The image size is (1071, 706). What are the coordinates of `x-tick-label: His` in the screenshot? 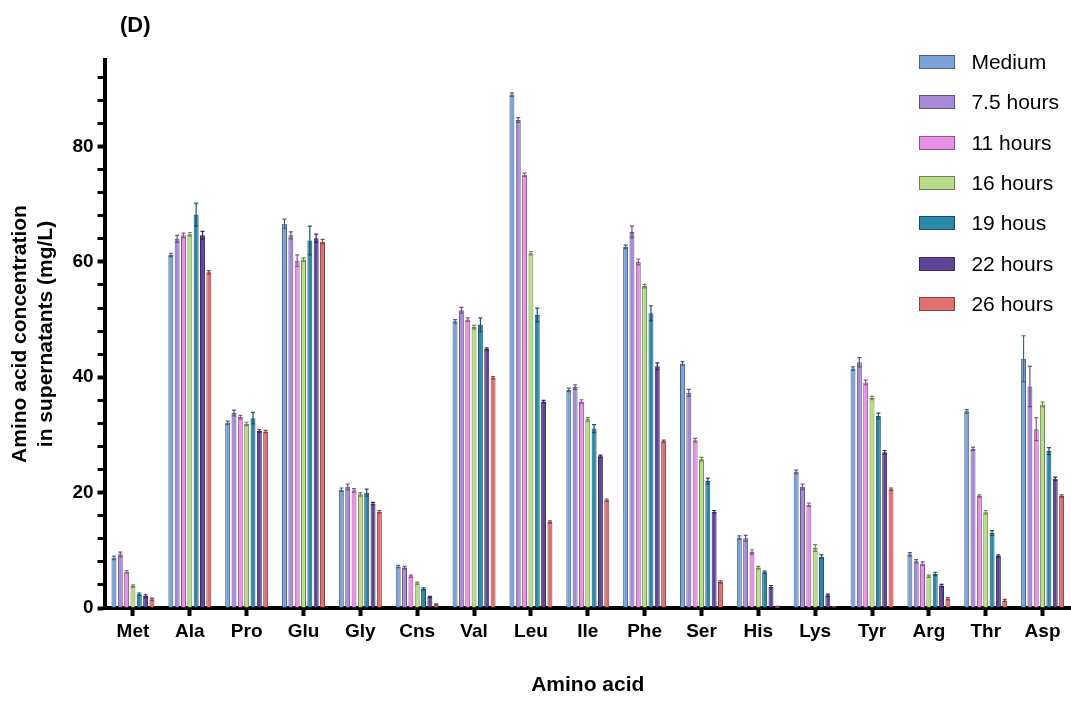 It's located at (758, 630).